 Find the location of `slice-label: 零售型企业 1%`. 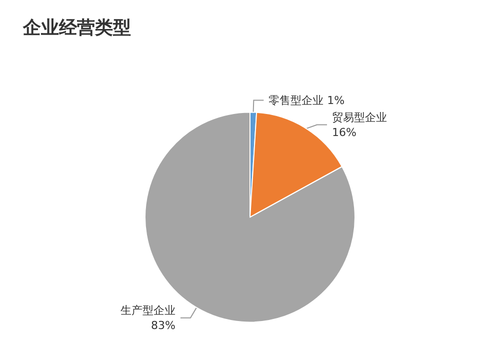

slice-label: 零售型企业 1% is located at coordinates (306, 100).